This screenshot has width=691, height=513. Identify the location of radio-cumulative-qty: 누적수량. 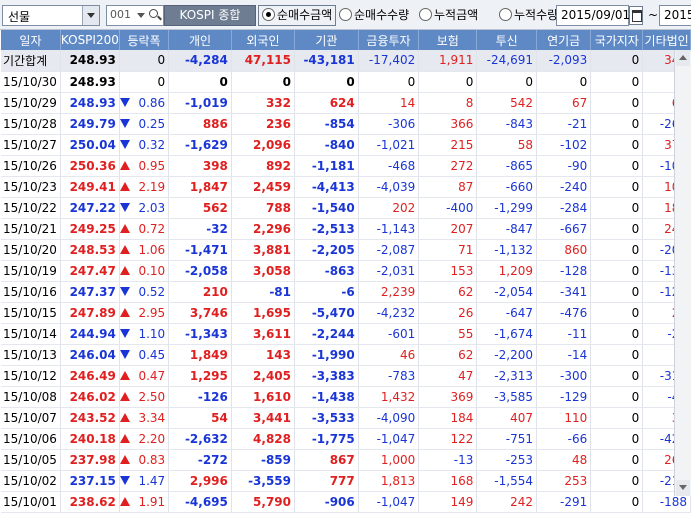
(528, 15).